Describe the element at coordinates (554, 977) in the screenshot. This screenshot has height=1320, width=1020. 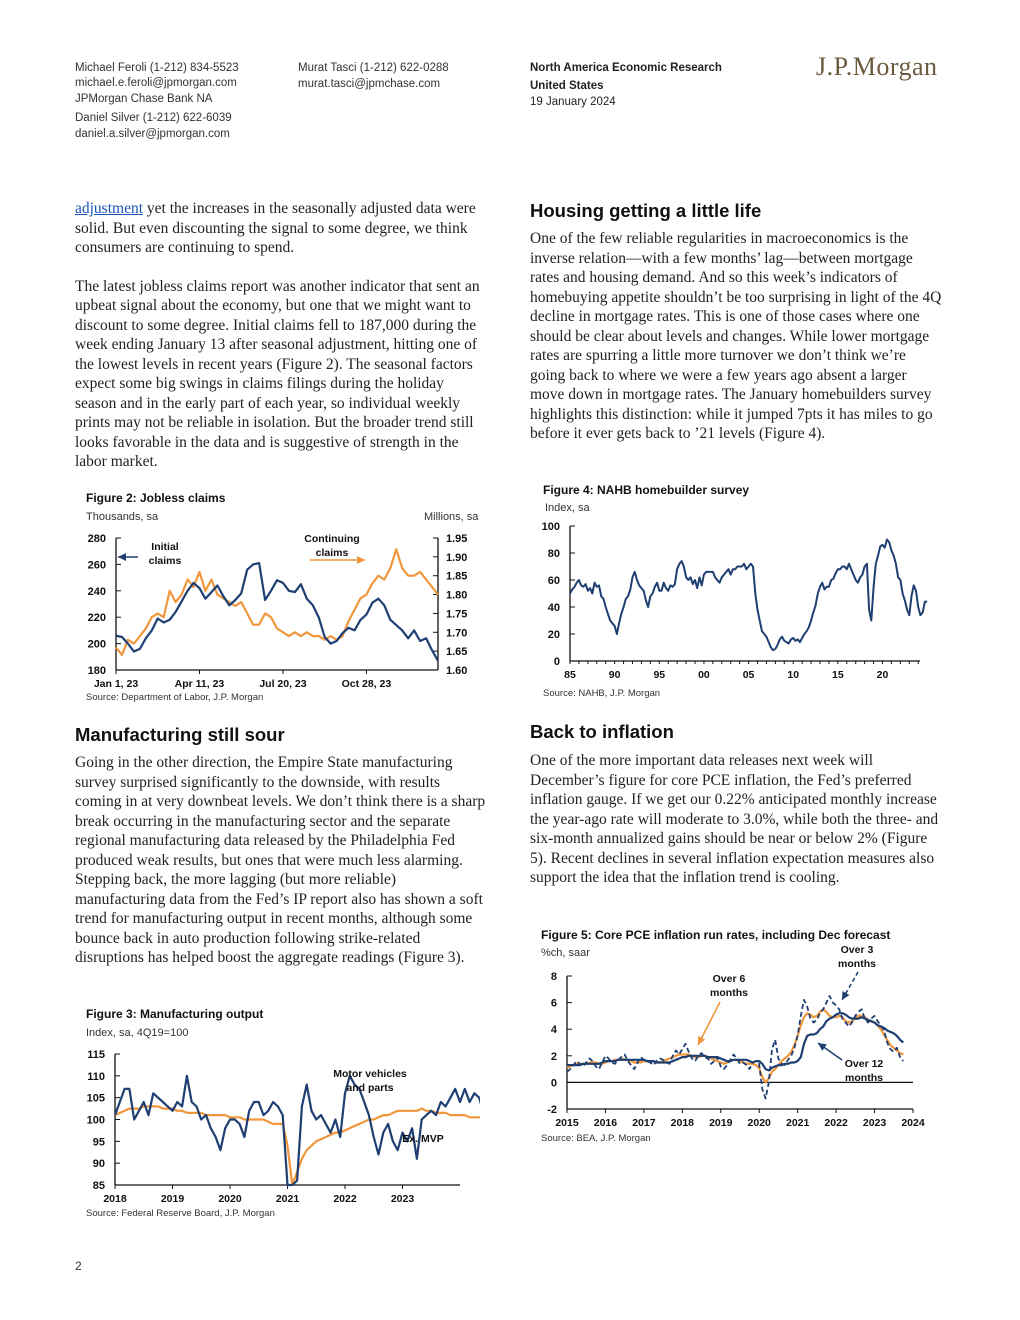
I see `y-tick-label: 8` at that location.